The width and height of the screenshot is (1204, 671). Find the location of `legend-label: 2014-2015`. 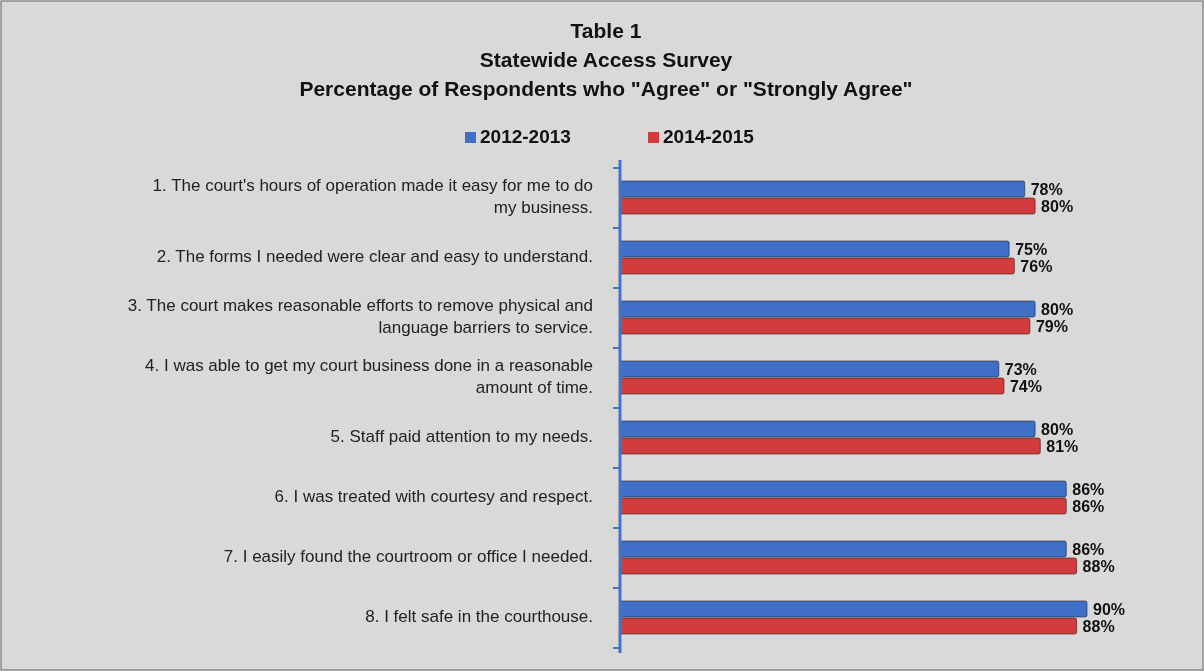

legend-label: 2014-2015 is located at coordinates (709, 137).